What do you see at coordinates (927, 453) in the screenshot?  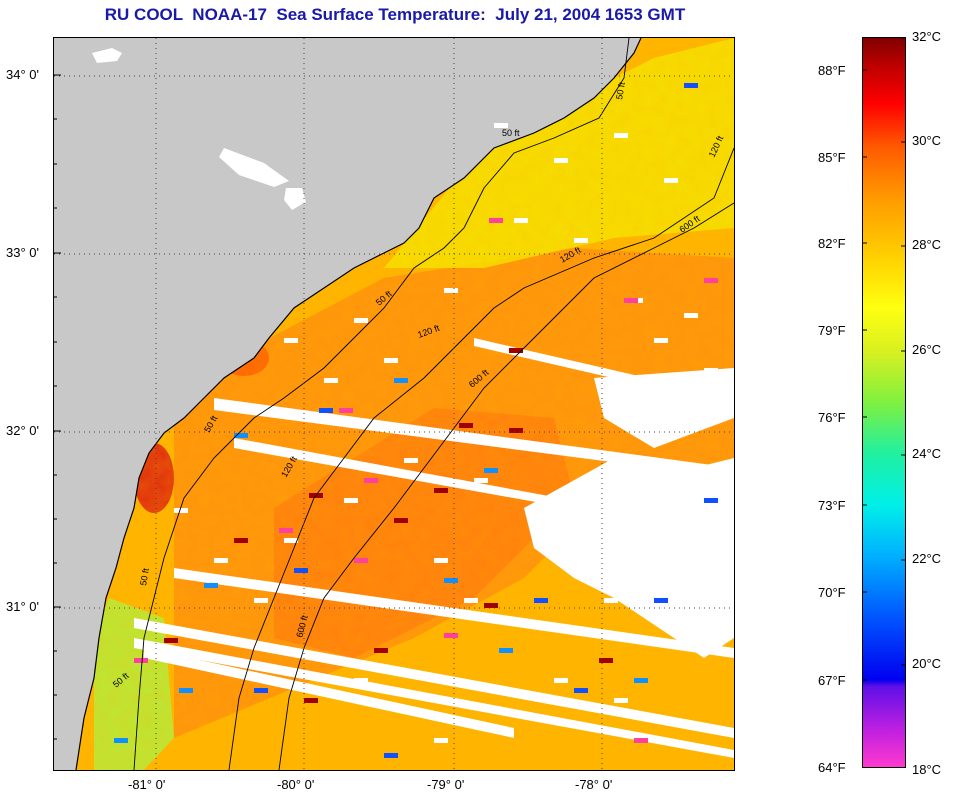 I see `colorbar-label-c: 24°C` at bounding box center [927, 453].